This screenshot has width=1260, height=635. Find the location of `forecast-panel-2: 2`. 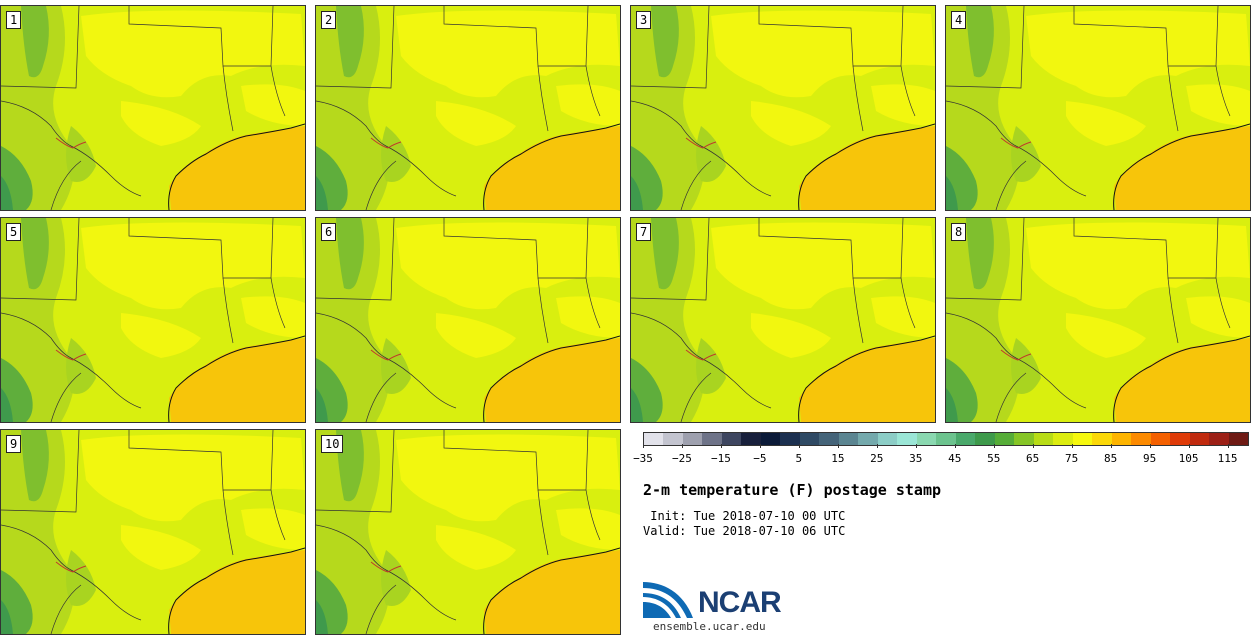

forecast-panel-2: 2 is located at coordinates (468, 108).